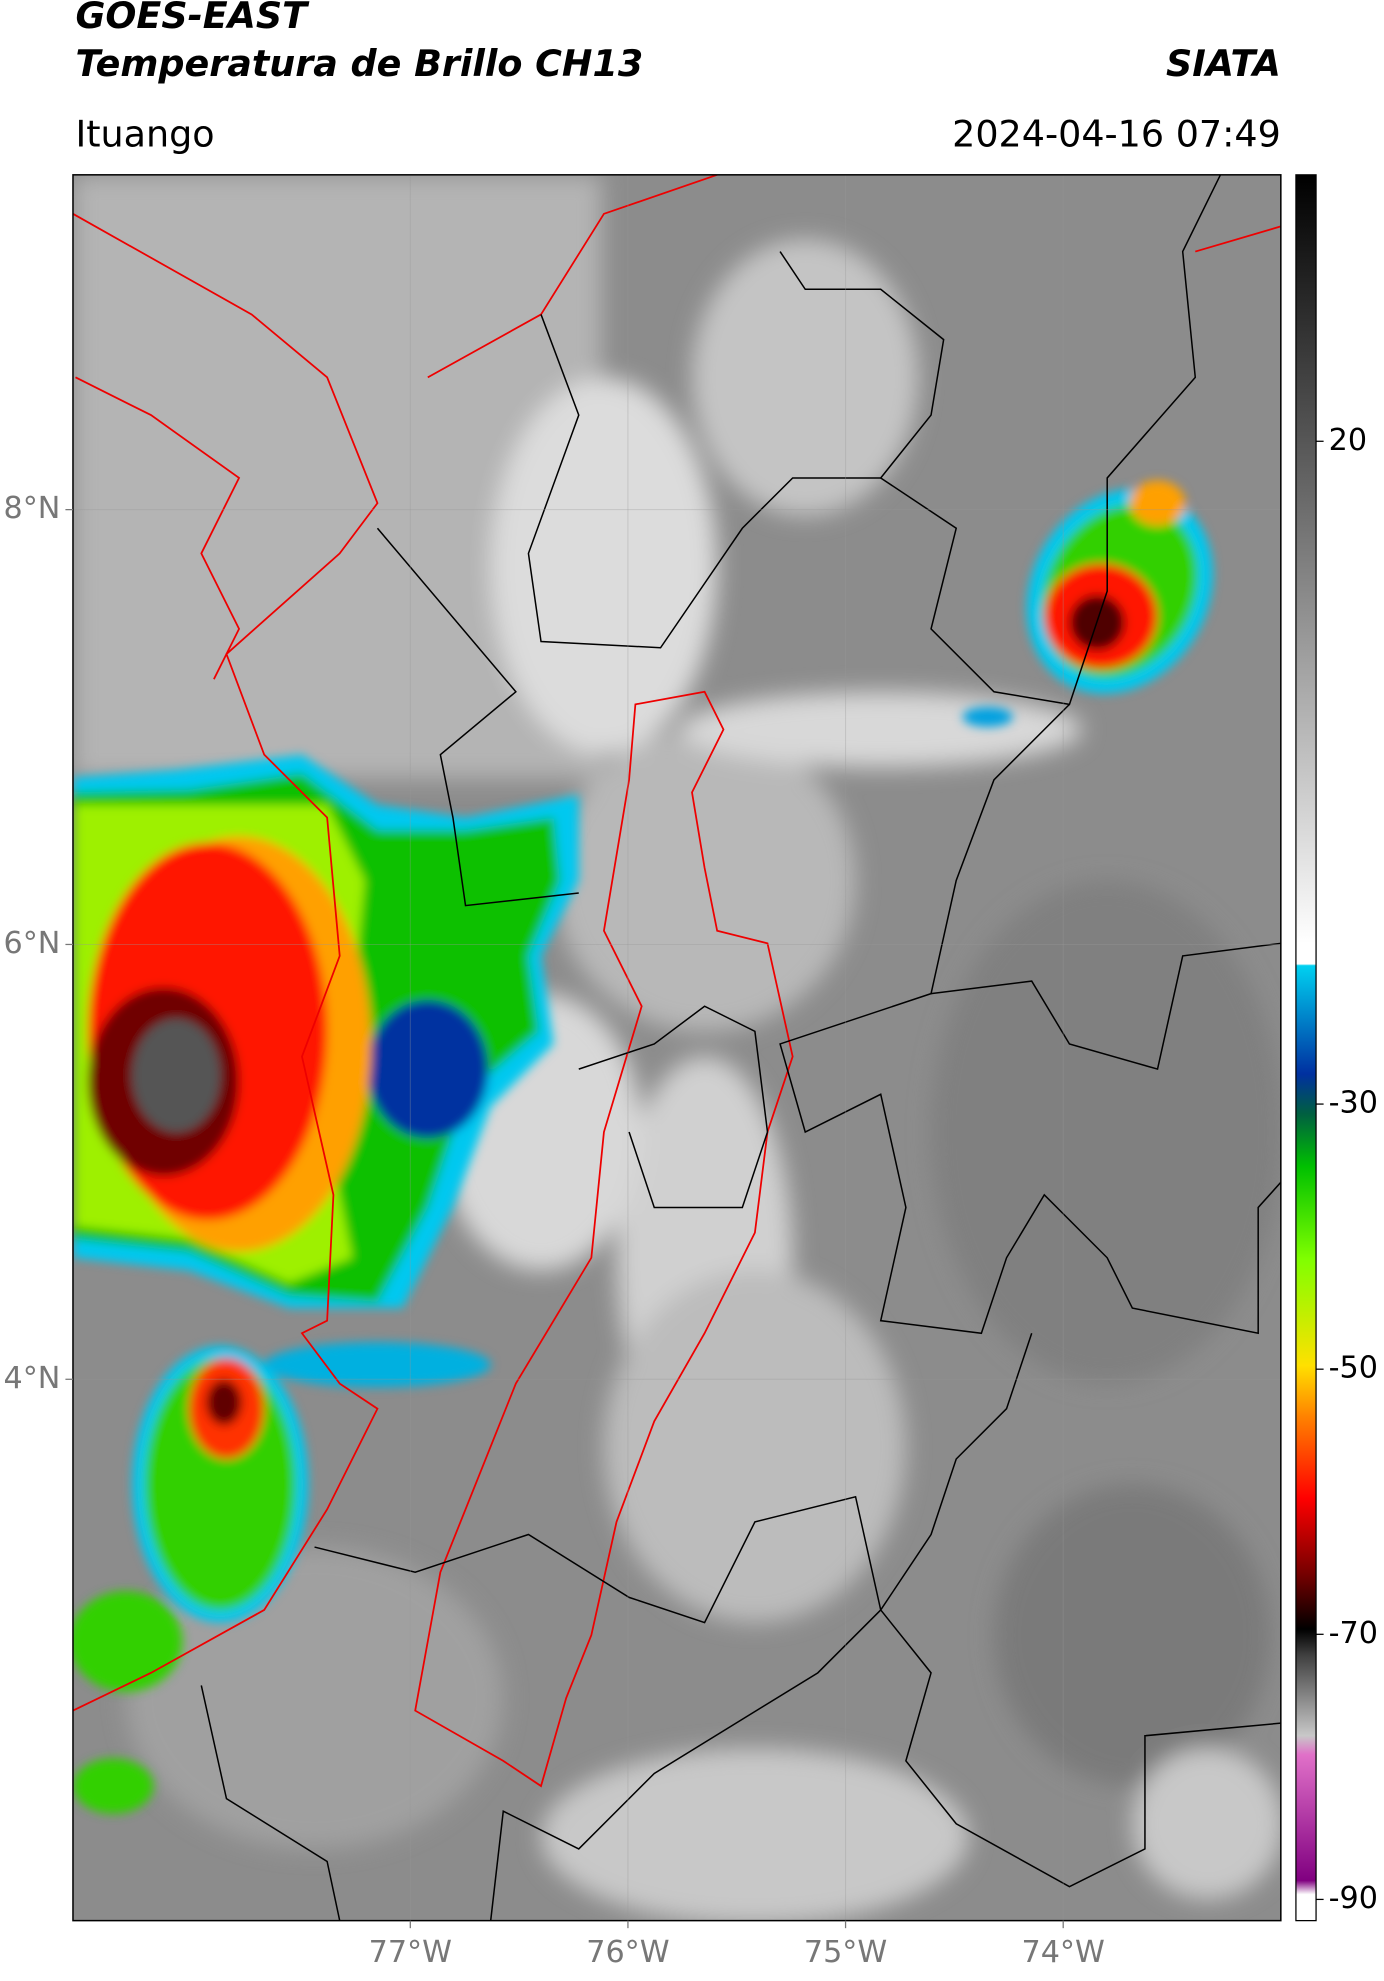 The height and width of the screenshot is (1981, 1384). Describe the element at coordinates (1348, 440) in the screenshot. I see `colorbar-label: 20` at that location.